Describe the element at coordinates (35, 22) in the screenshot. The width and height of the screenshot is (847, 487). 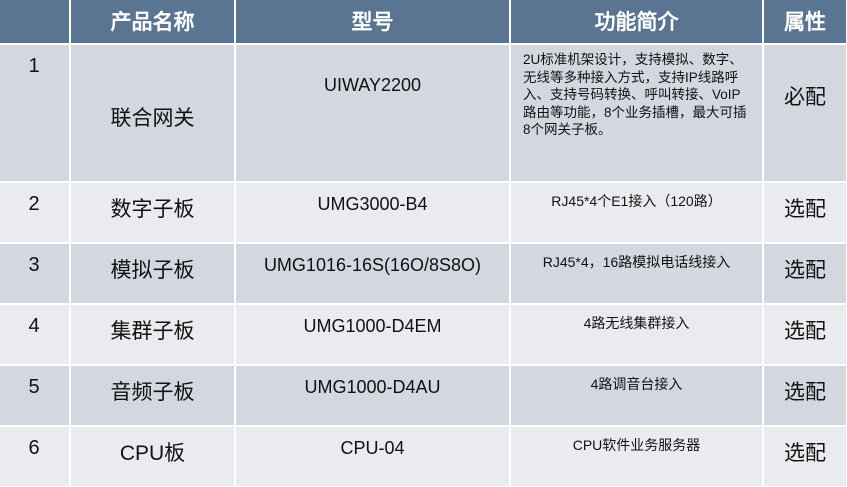
I see `header-index` at that location.